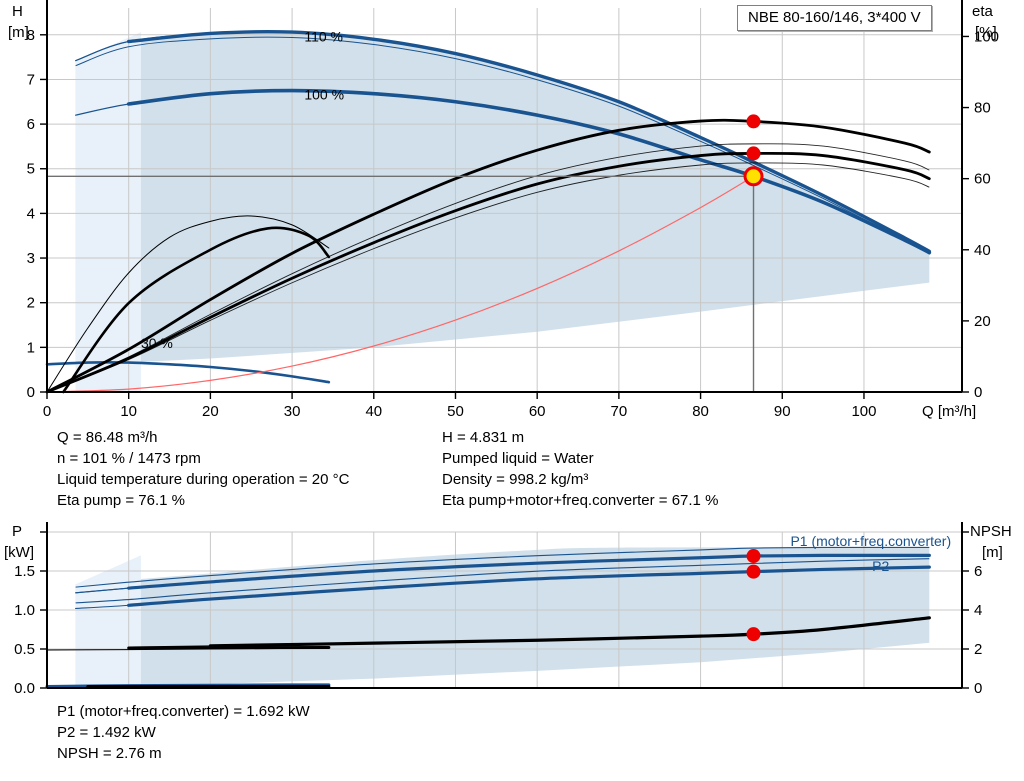  I want to click on eta-total-marker, so click(753, 153).